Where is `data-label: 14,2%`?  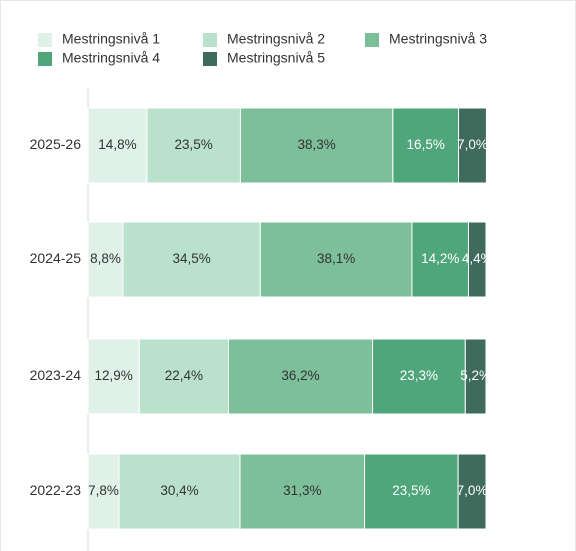
data-label: 14,2% is located at coordinates (440, 258).